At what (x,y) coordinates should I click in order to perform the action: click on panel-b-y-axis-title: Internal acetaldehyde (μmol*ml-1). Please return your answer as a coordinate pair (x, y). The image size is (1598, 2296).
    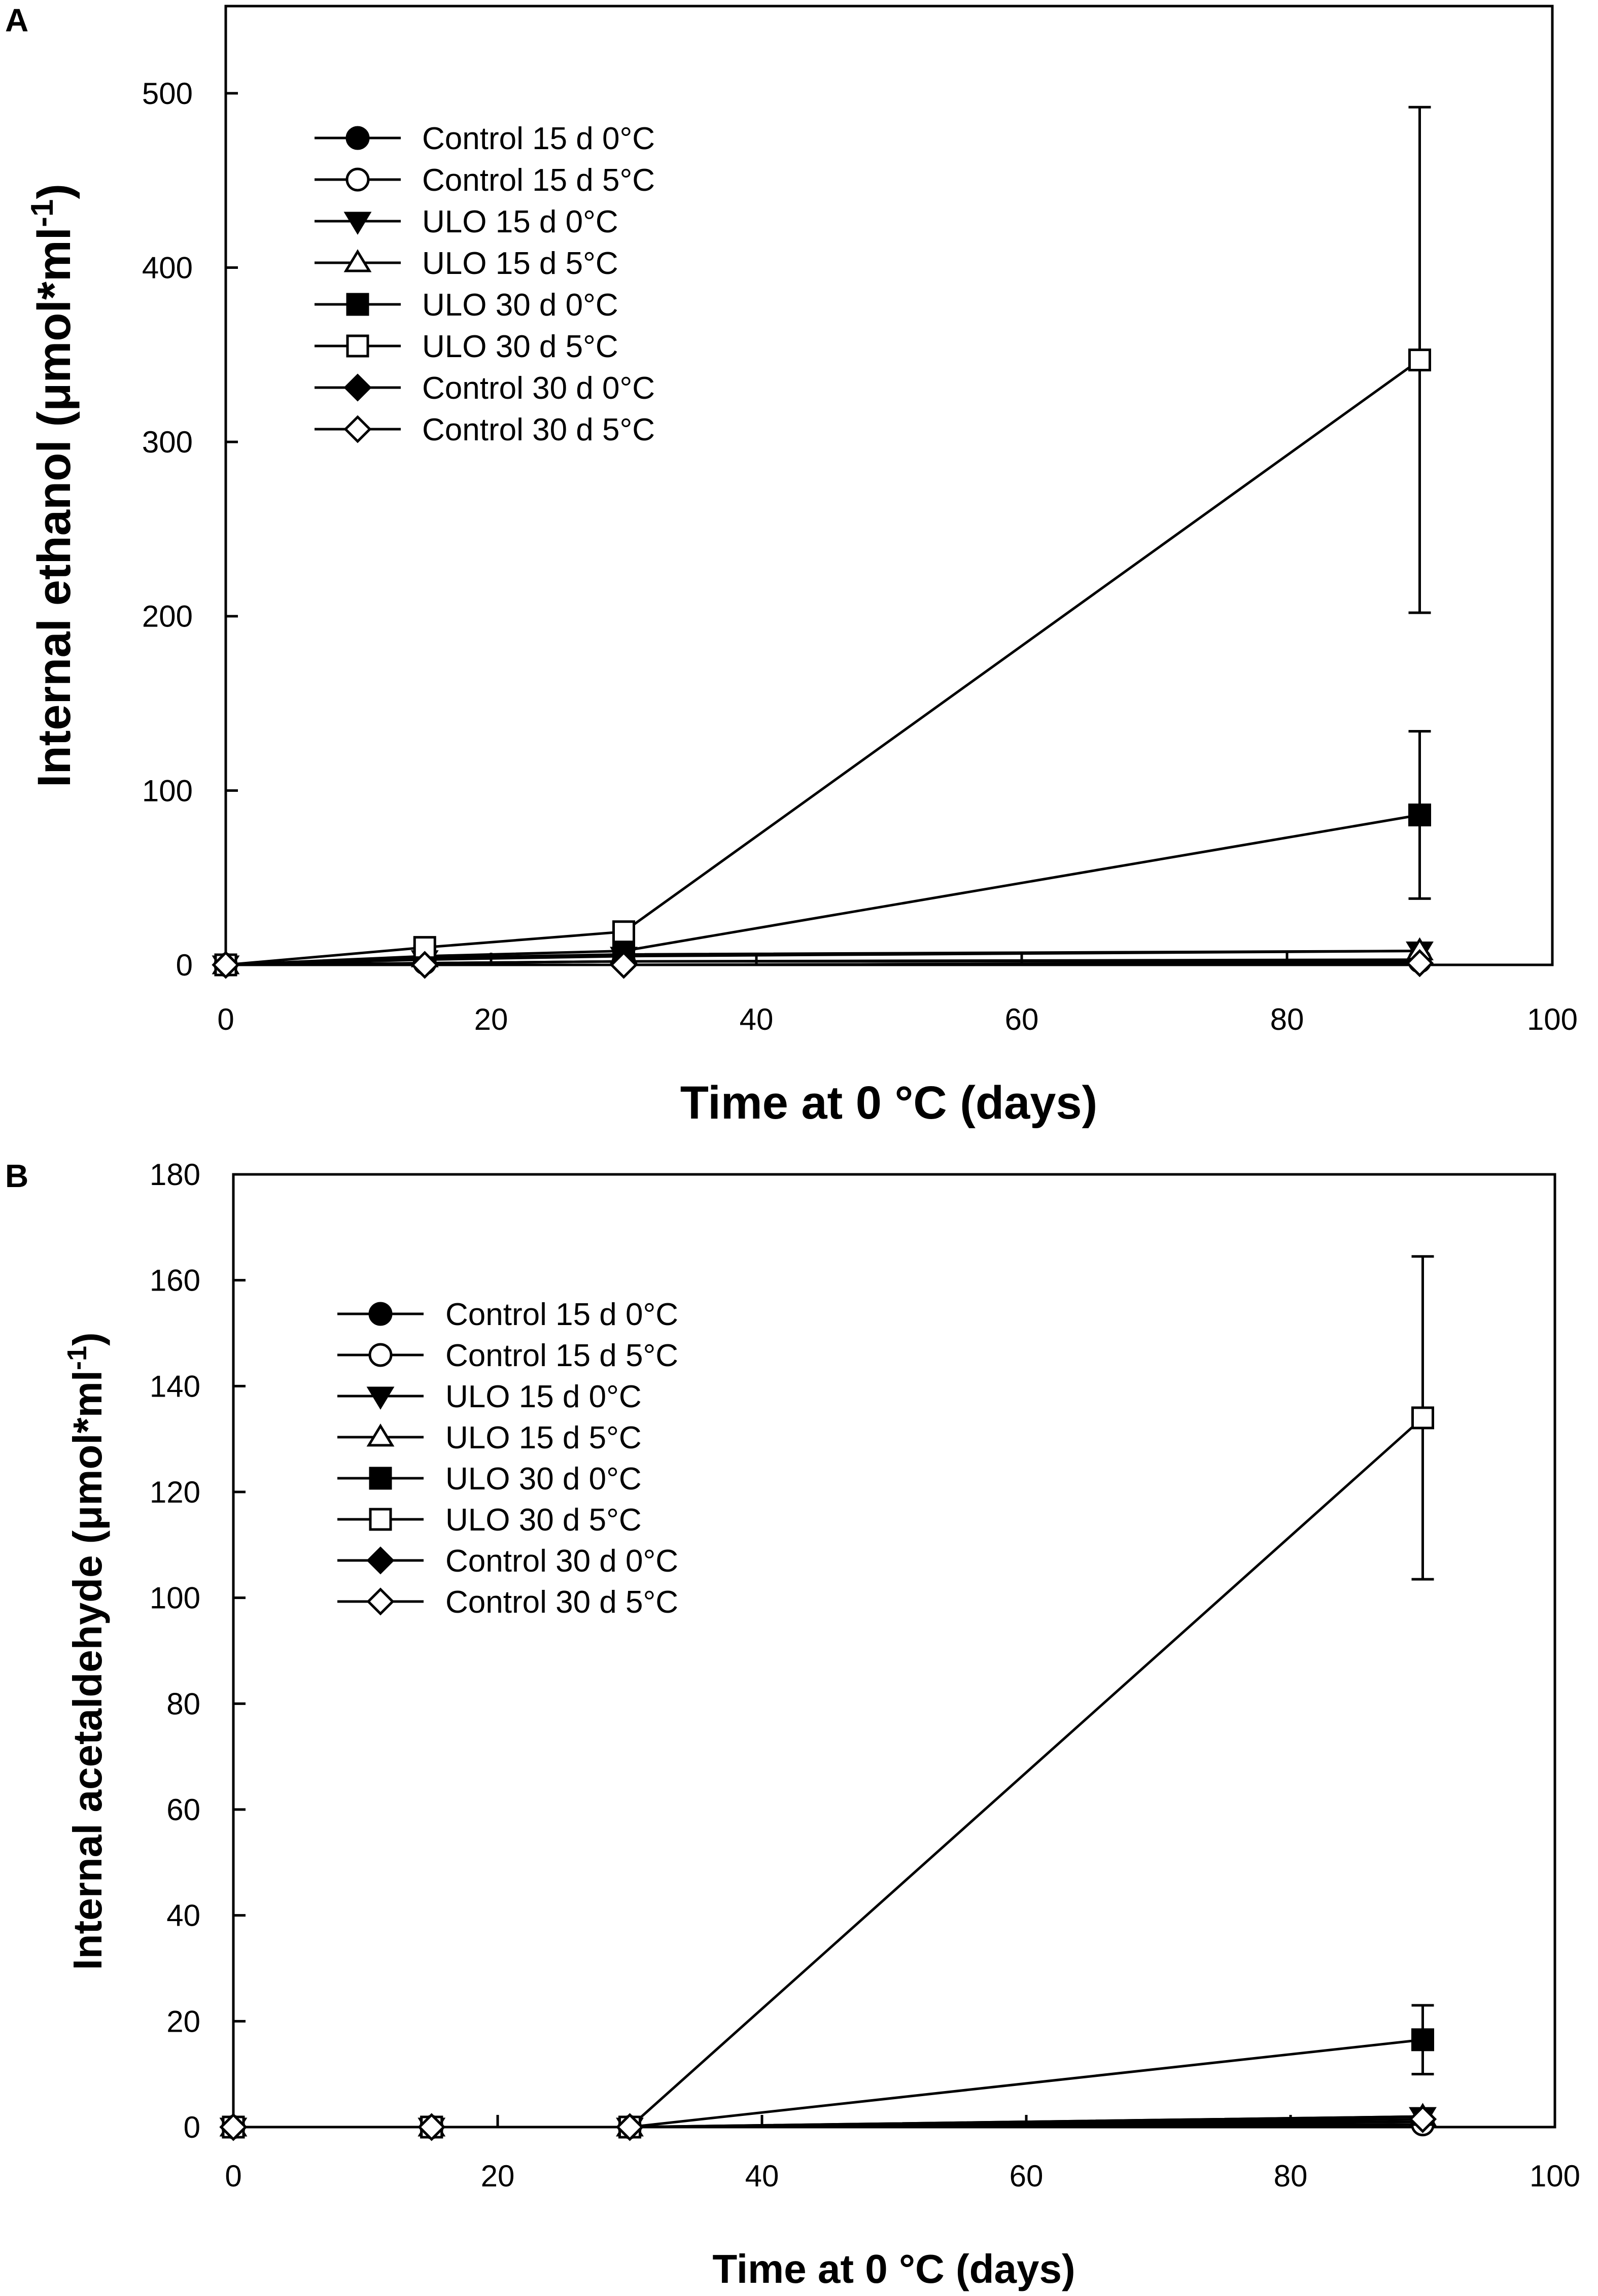
    Looking at the image, I should click on (86, 1651).